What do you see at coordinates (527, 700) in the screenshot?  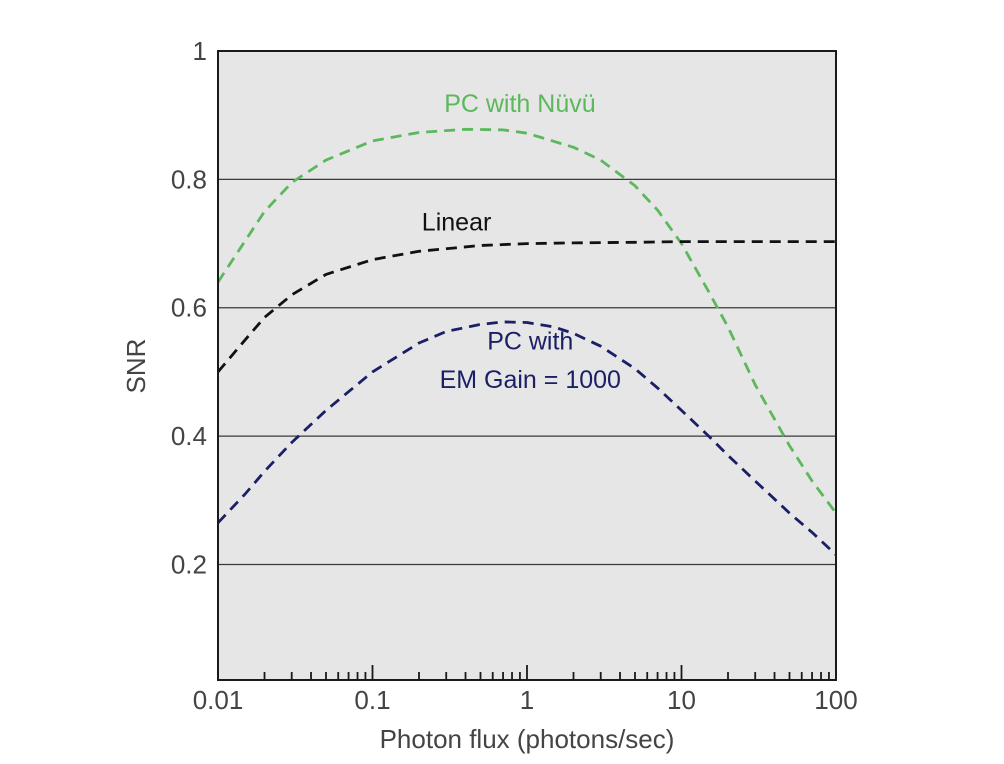 I see `x-tick-label: 1` at bounding box center [527, 700].